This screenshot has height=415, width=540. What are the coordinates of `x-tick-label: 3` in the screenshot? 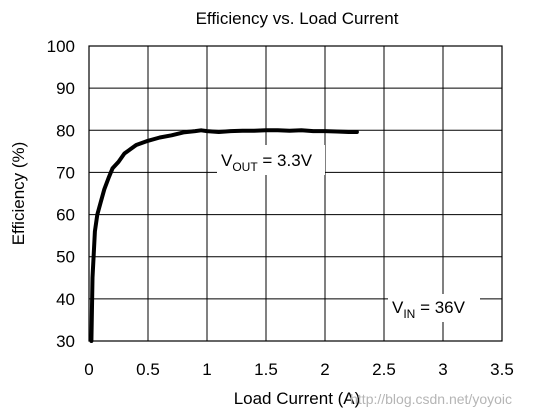 It's located at (442, 369).